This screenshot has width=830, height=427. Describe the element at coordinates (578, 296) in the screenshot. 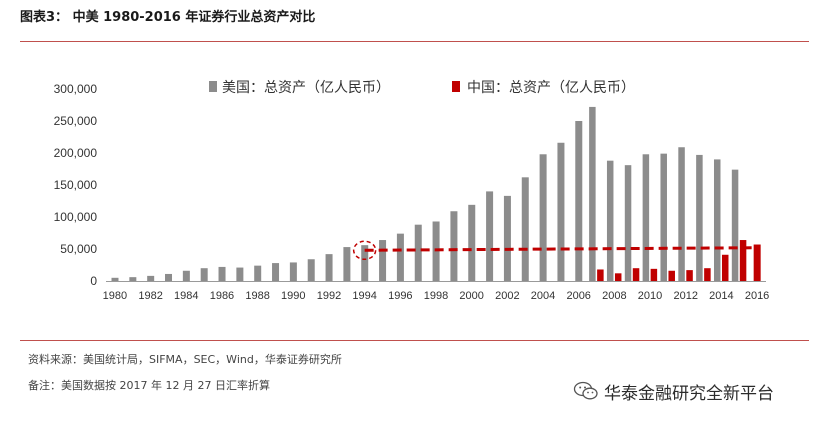

I see `x-tick-label: 2006` at that location.